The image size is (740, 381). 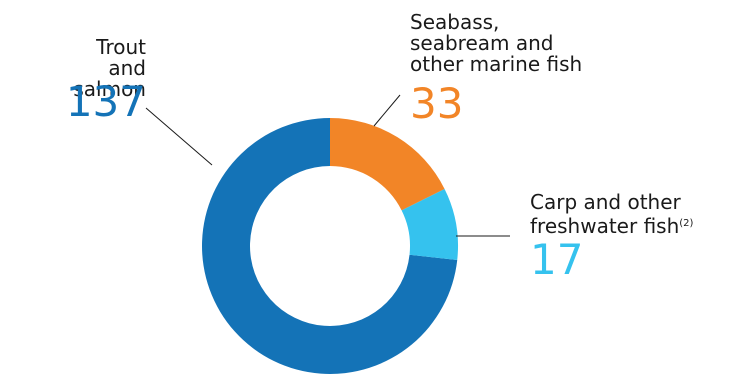 I want to click on label-seabass: Seabass, seabream and other marine fish, so click(x=496, y=43).